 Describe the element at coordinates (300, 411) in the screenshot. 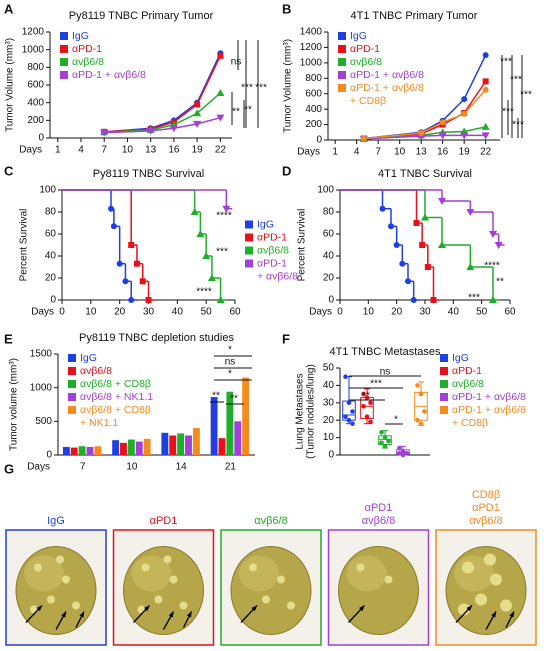

I see `y-axis-label: Lung Metastases` at that location.